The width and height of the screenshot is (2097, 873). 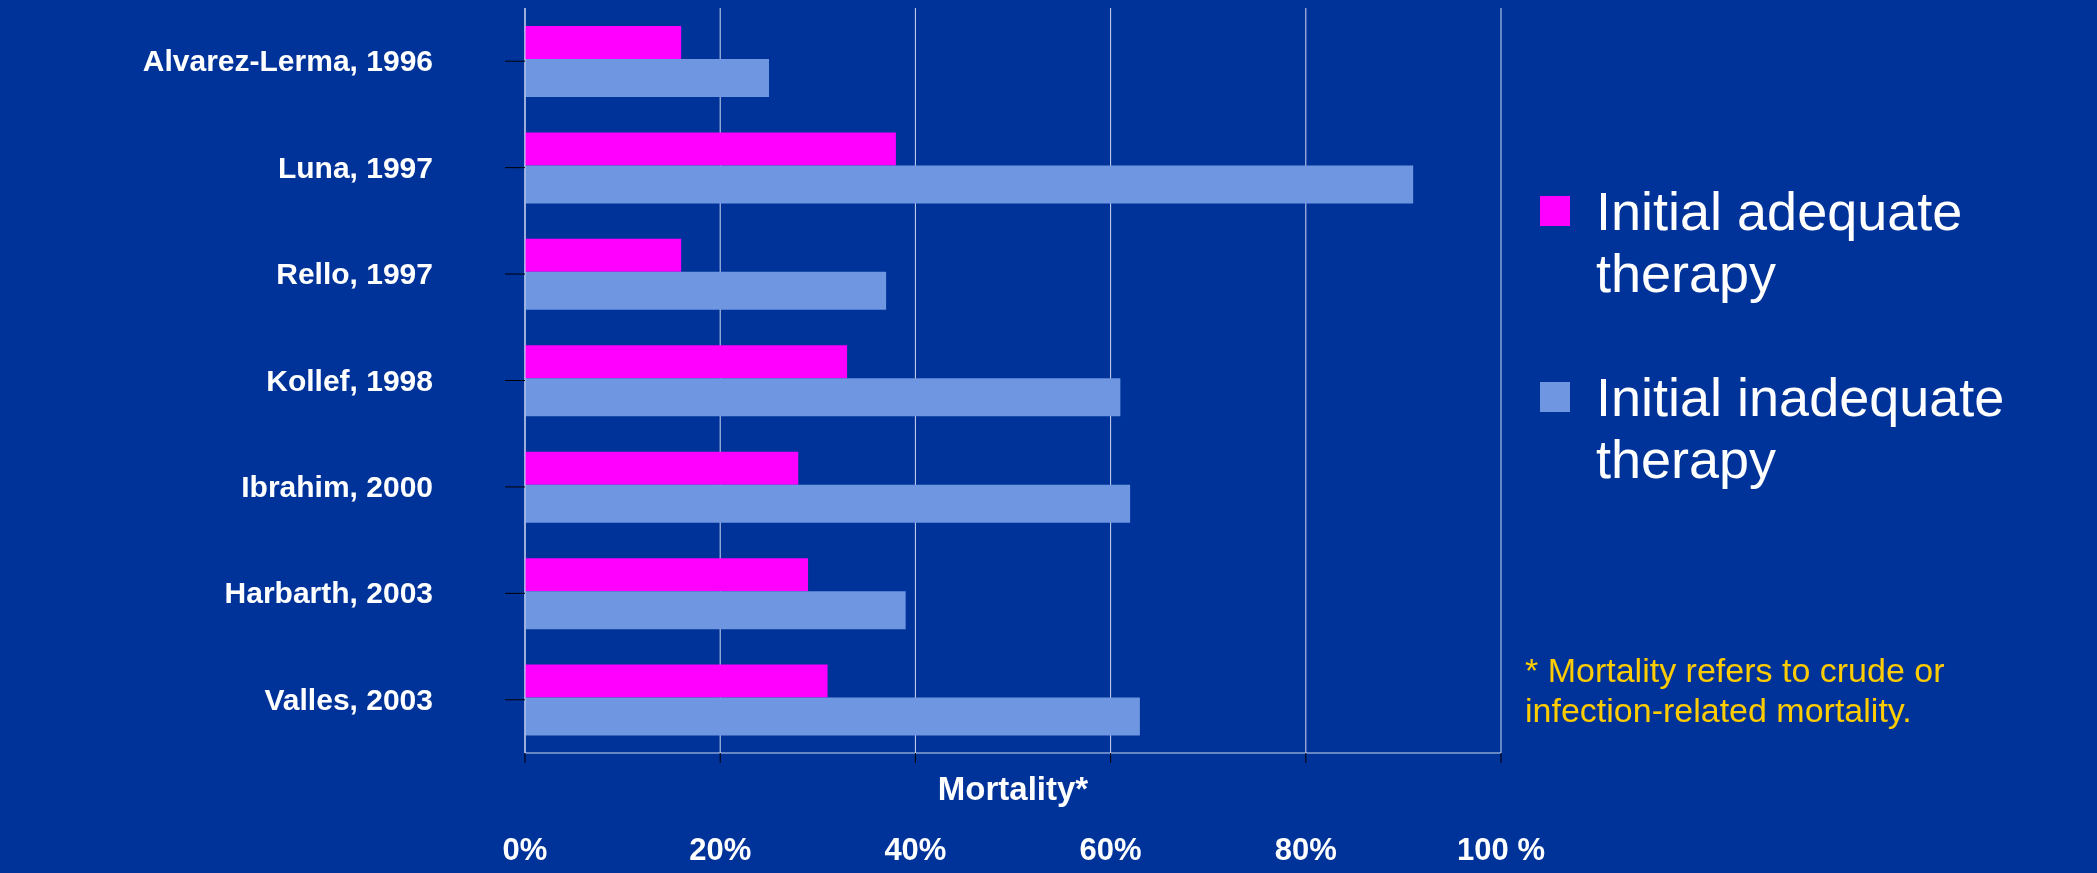 I want to click on text: * Mortality refers to crude or infection-related mortality., so click(x=1735, y=690).